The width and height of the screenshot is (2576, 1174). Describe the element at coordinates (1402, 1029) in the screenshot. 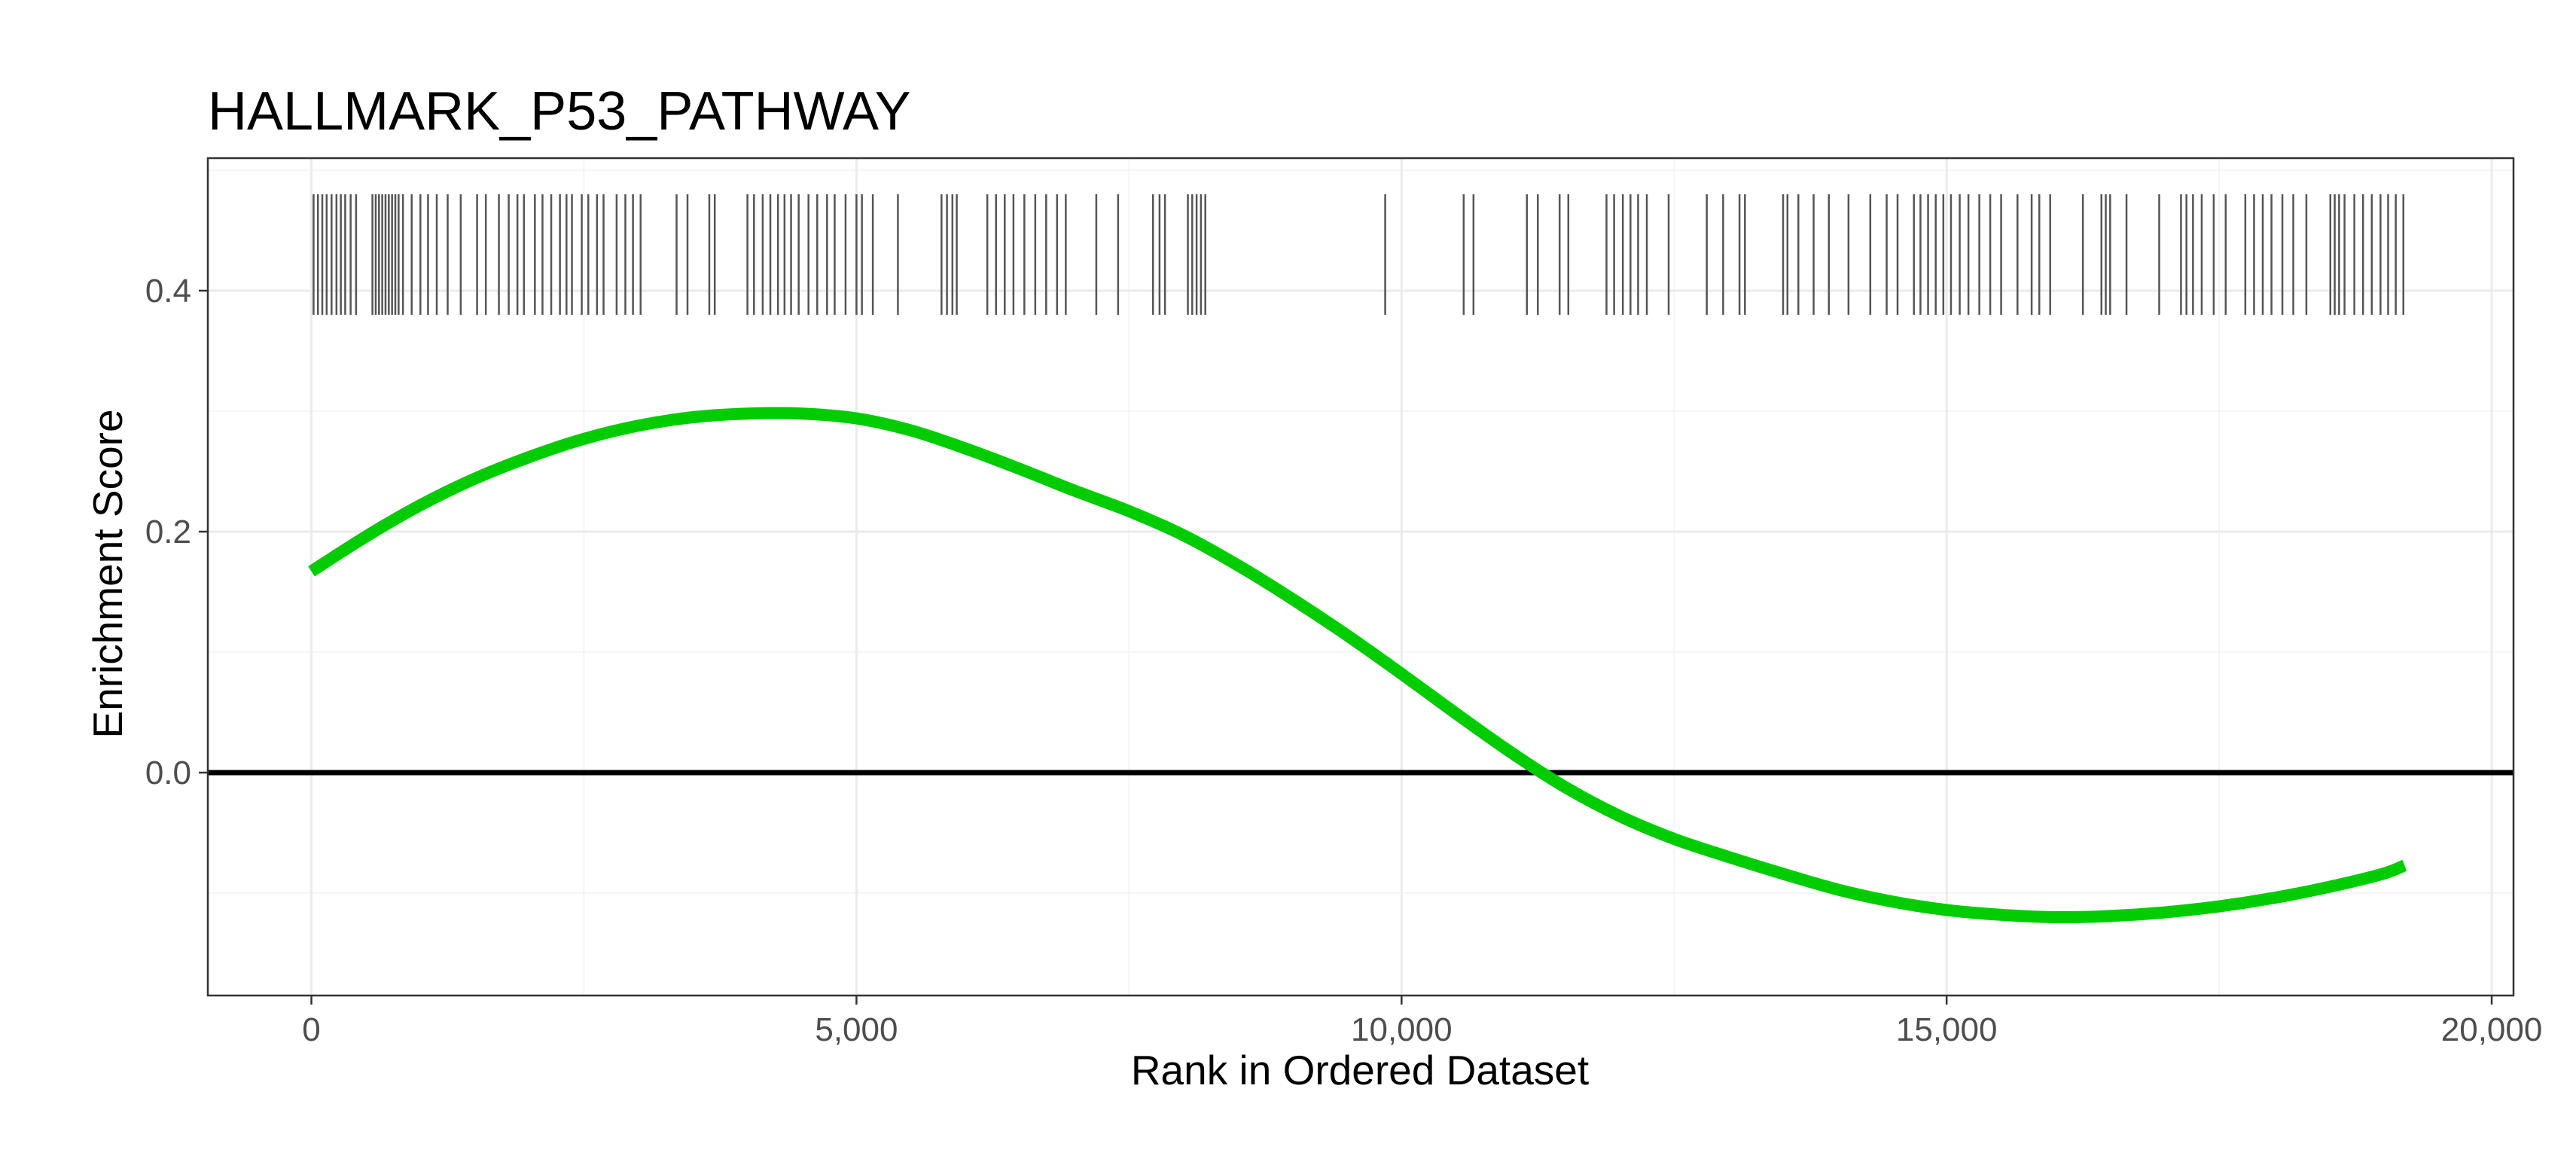

I see `x-tick-label: 10,000` at that location.